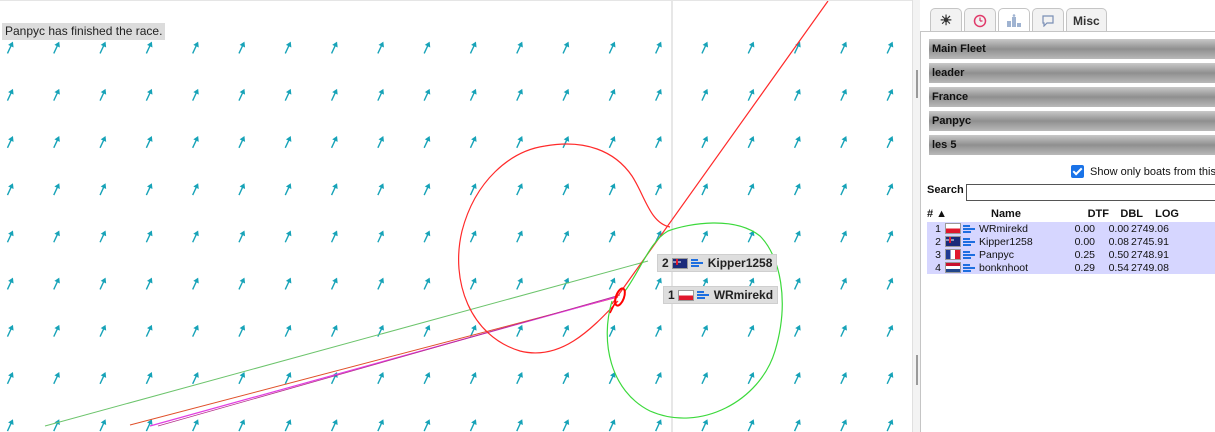 The width and height of the screenshot is (1215, 432). What do you see at coordinates (1072, 121) in the screenshot?
I see `fleet-panpyc: Panpyc` at bounding box center [1072, 121].